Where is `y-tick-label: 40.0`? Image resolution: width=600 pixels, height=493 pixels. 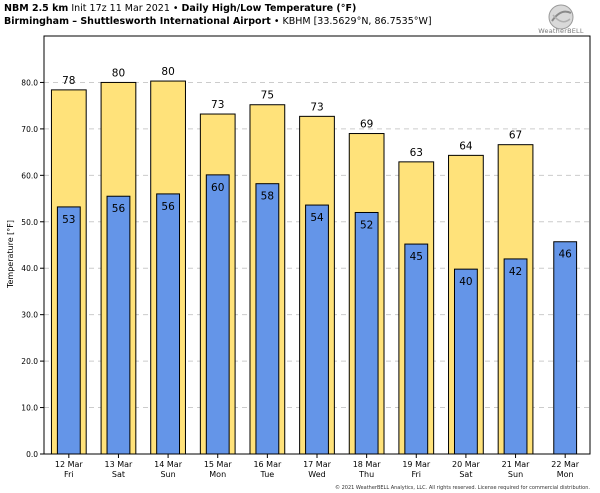 y-tick-label: 40.0 is located at coordinates (29, 268).